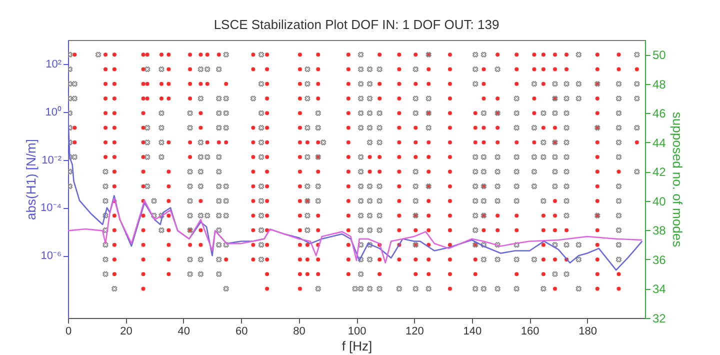 The height and width of the screenshot is (355, 720). Describe the element at coordinates (677, 180) in the screenshot. I see `y2-axis-title: supposed no. of modes` at that location.